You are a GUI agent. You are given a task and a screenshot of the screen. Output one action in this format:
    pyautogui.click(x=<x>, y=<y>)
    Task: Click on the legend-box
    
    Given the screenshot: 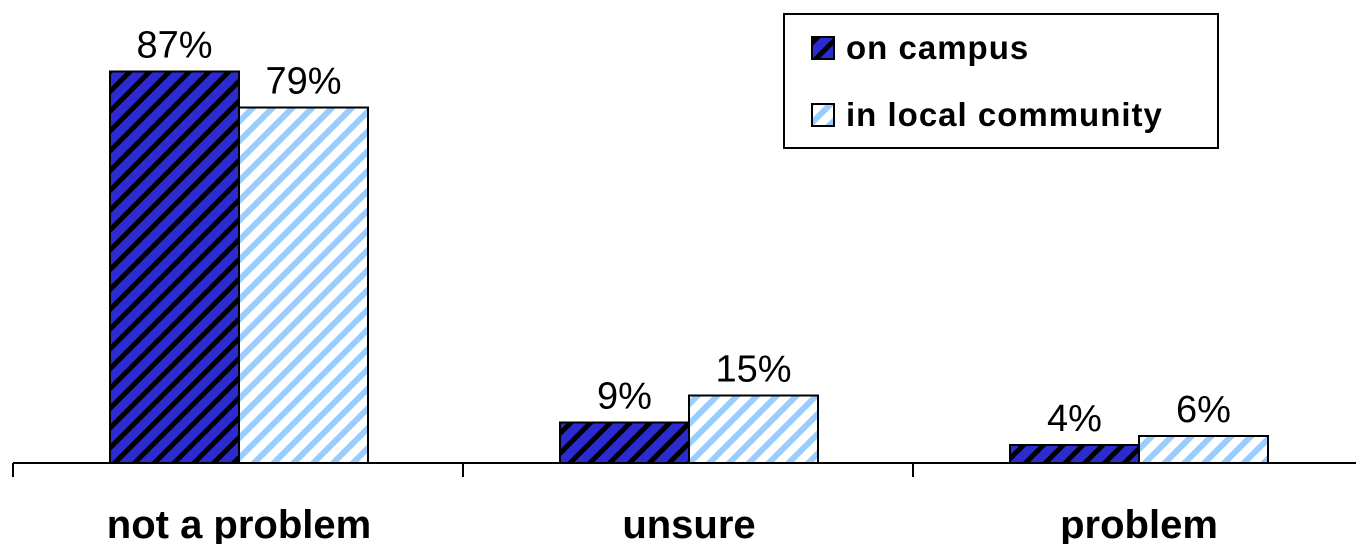 What is the action you would take?
    pyautogui.click(x=1001, y=81)
    